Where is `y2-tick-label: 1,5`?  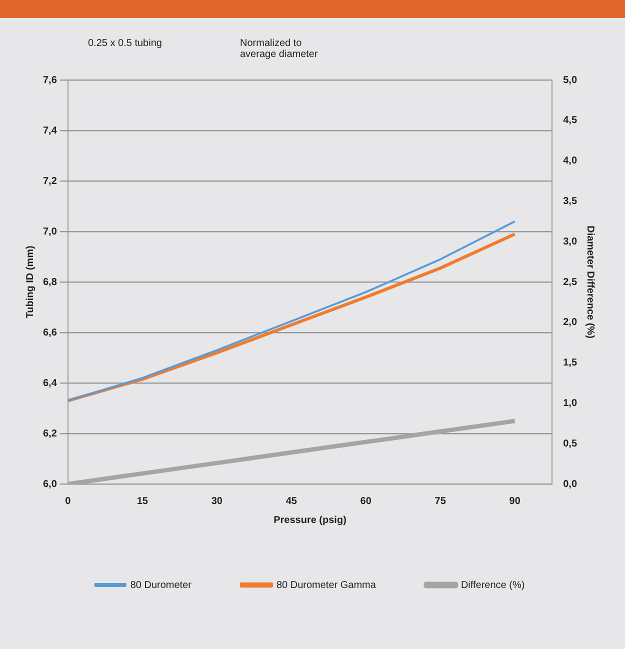
y2-tick-label: 1,5 is located at coordinates (570, 363).